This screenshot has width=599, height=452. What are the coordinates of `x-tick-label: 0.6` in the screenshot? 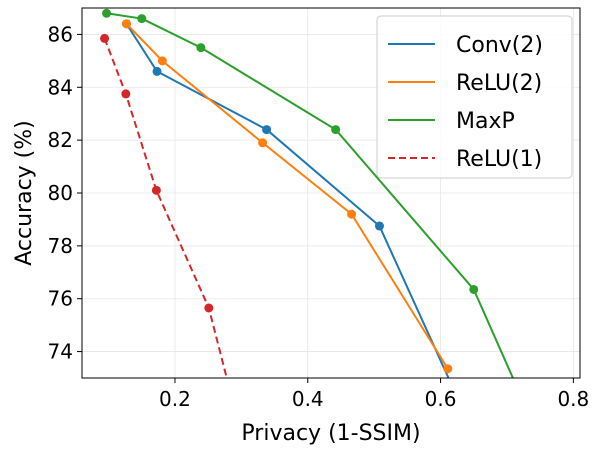 It's located at (441, 399).